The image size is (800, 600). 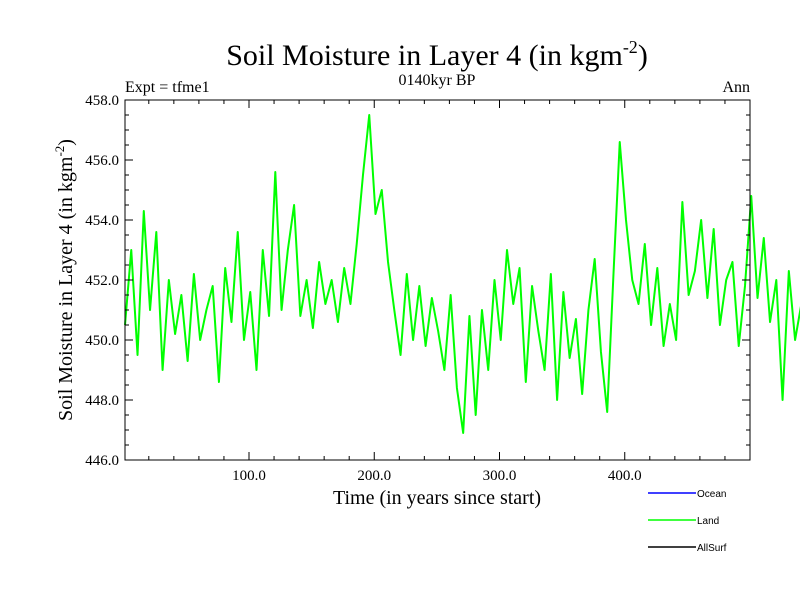 What do you see at coordinates (500, 476) in the screenshot?
I see `x-tick-label: 300.0` at bounding box center [500, 476].